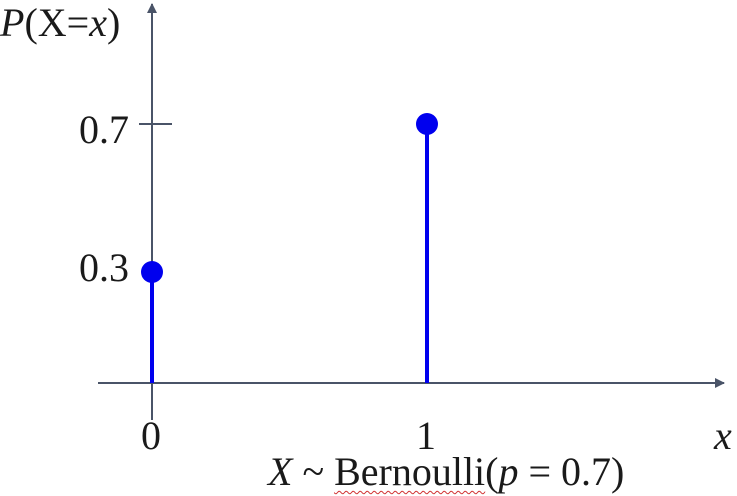  Describe the element at coordinates (723, 435) in the screenshot. I see `x-axis-title: x` at that location.